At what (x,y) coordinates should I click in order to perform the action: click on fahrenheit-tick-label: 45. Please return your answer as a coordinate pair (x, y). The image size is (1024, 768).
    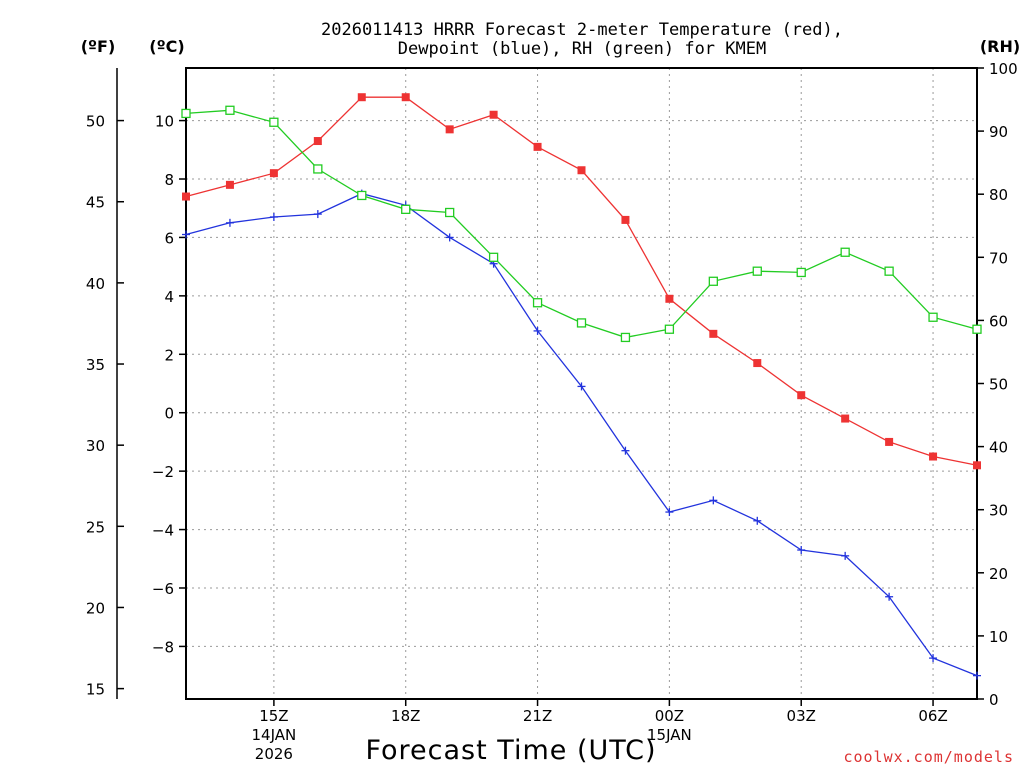
    Looking at the image, I should click on (95, 203).